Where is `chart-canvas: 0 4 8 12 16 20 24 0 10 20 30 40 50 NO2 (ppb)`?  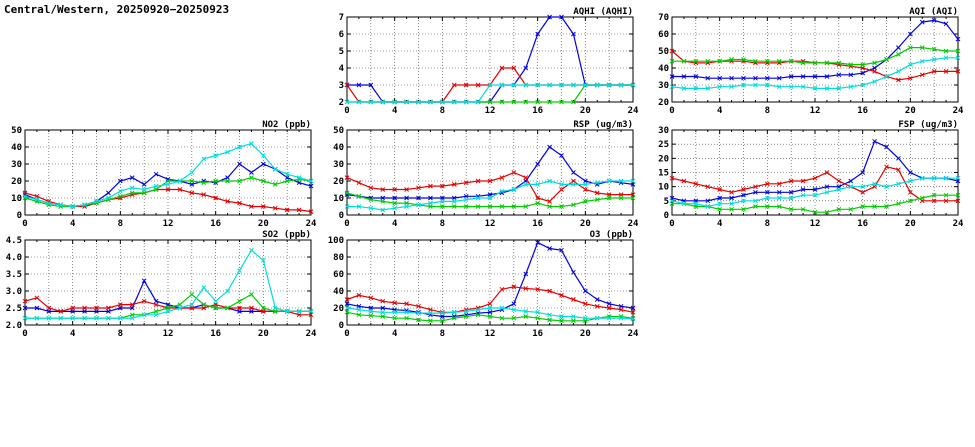
chart-canvas: 0 4 8 12 16 20 24 0 10 20 30 40 50 NO2 (ppb) is located at coordinates (164, 174).